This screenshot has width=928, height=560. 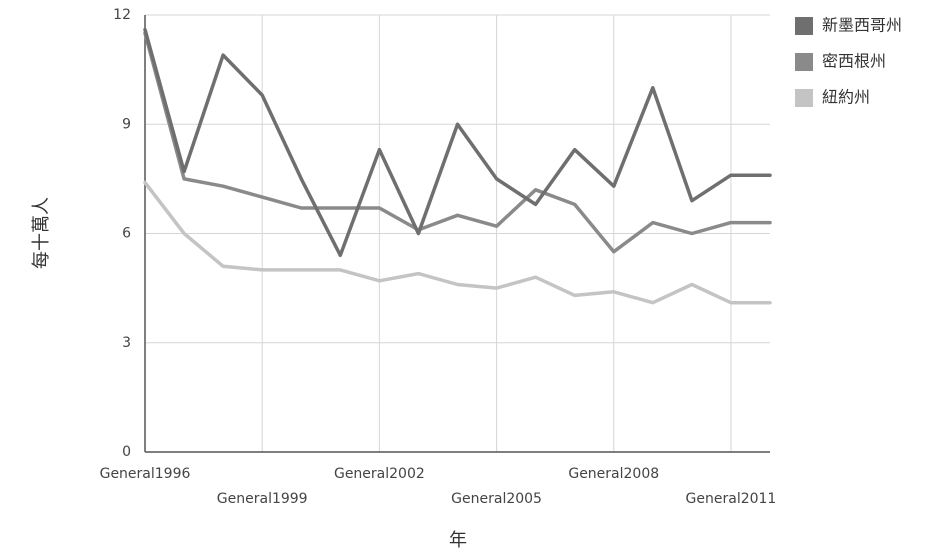 I want to click on x-tick-label: General2011, so click(x=731, y=499).